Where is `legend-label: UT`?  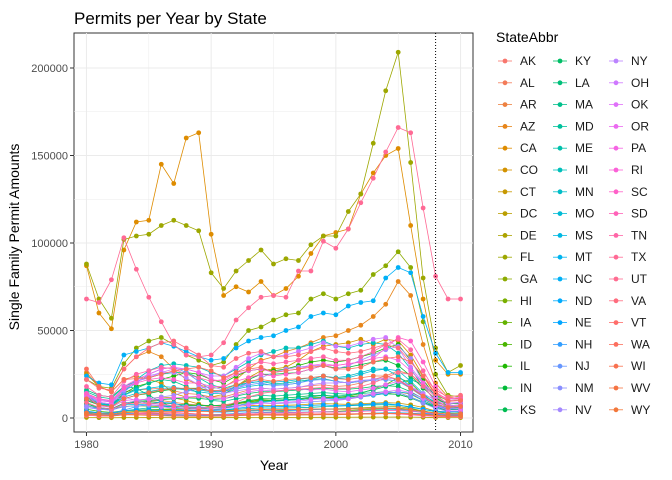 legend-label: UT is located at coordinates (639, 279).